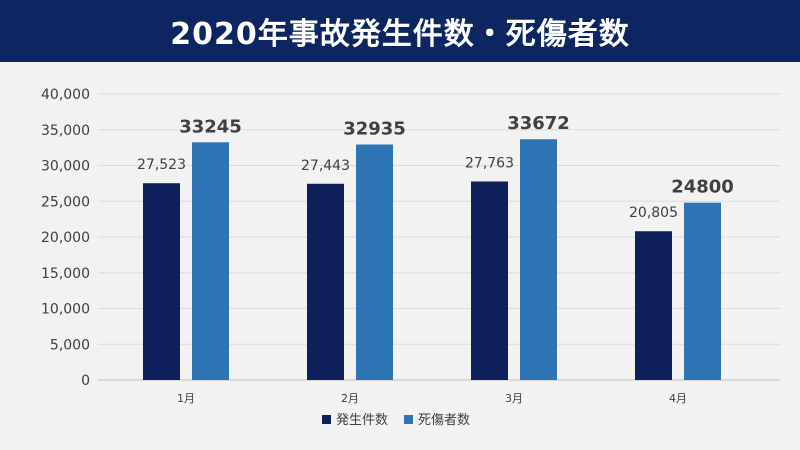  Describe the element at coordinates (702, 187) in the screenshot. I see `data-label: 24800` at that location.